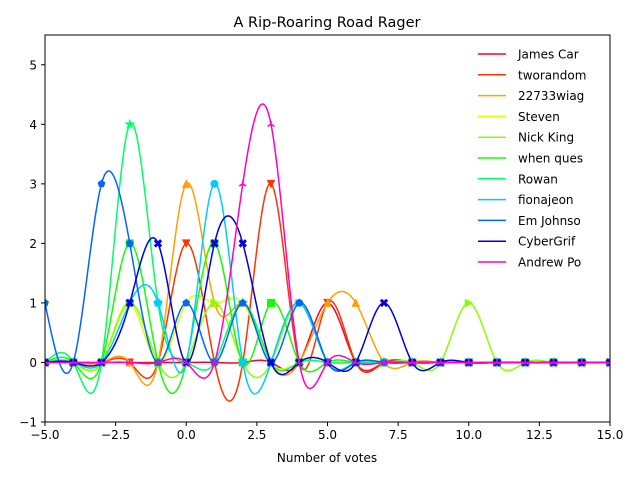  I want to click on legend-label: fionajeon, so click(546, 200).